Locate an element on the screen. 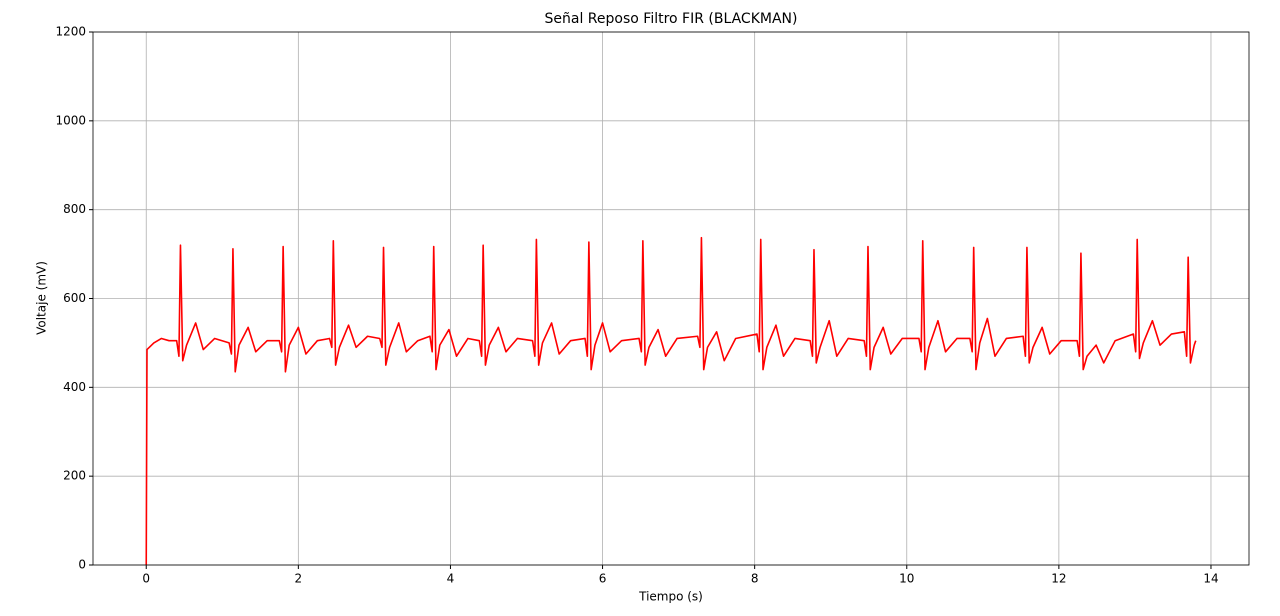 Image resolution: width=1280 pixels, height=616 pixels. y-tick-label: 1200 is located at coordinates (70, 32).